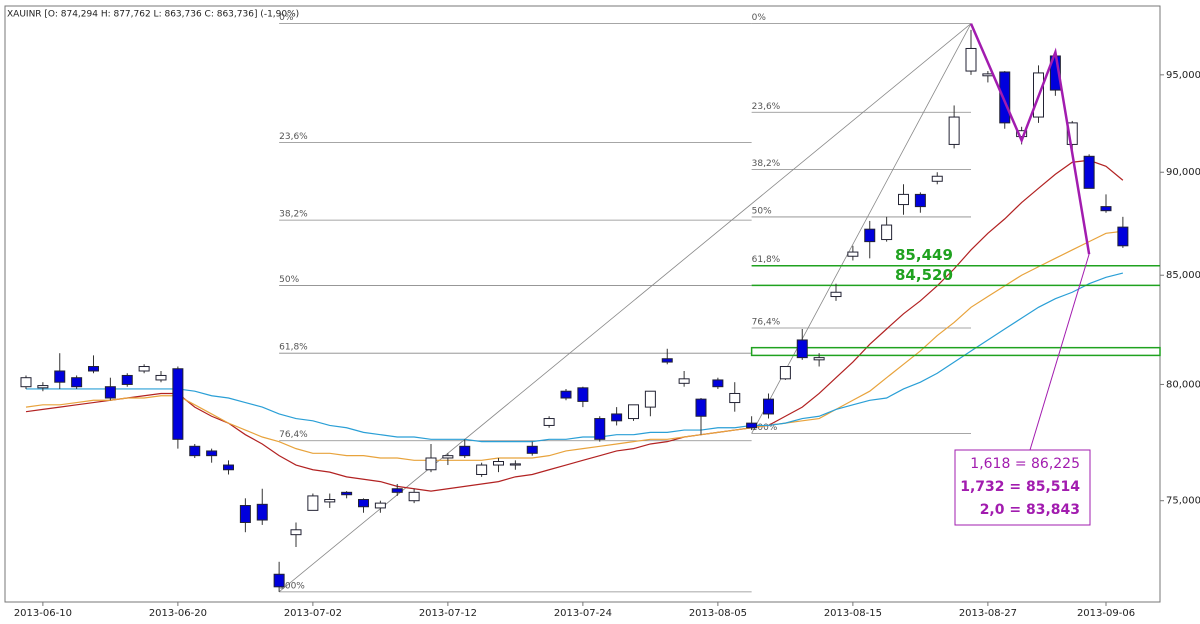 Image resolution: width=1200 pixels, height=624 pixels. What do you see at coordinates (1030, 139) in the screenshot?
I see `zigzag` at bounding box center [1030, 139].